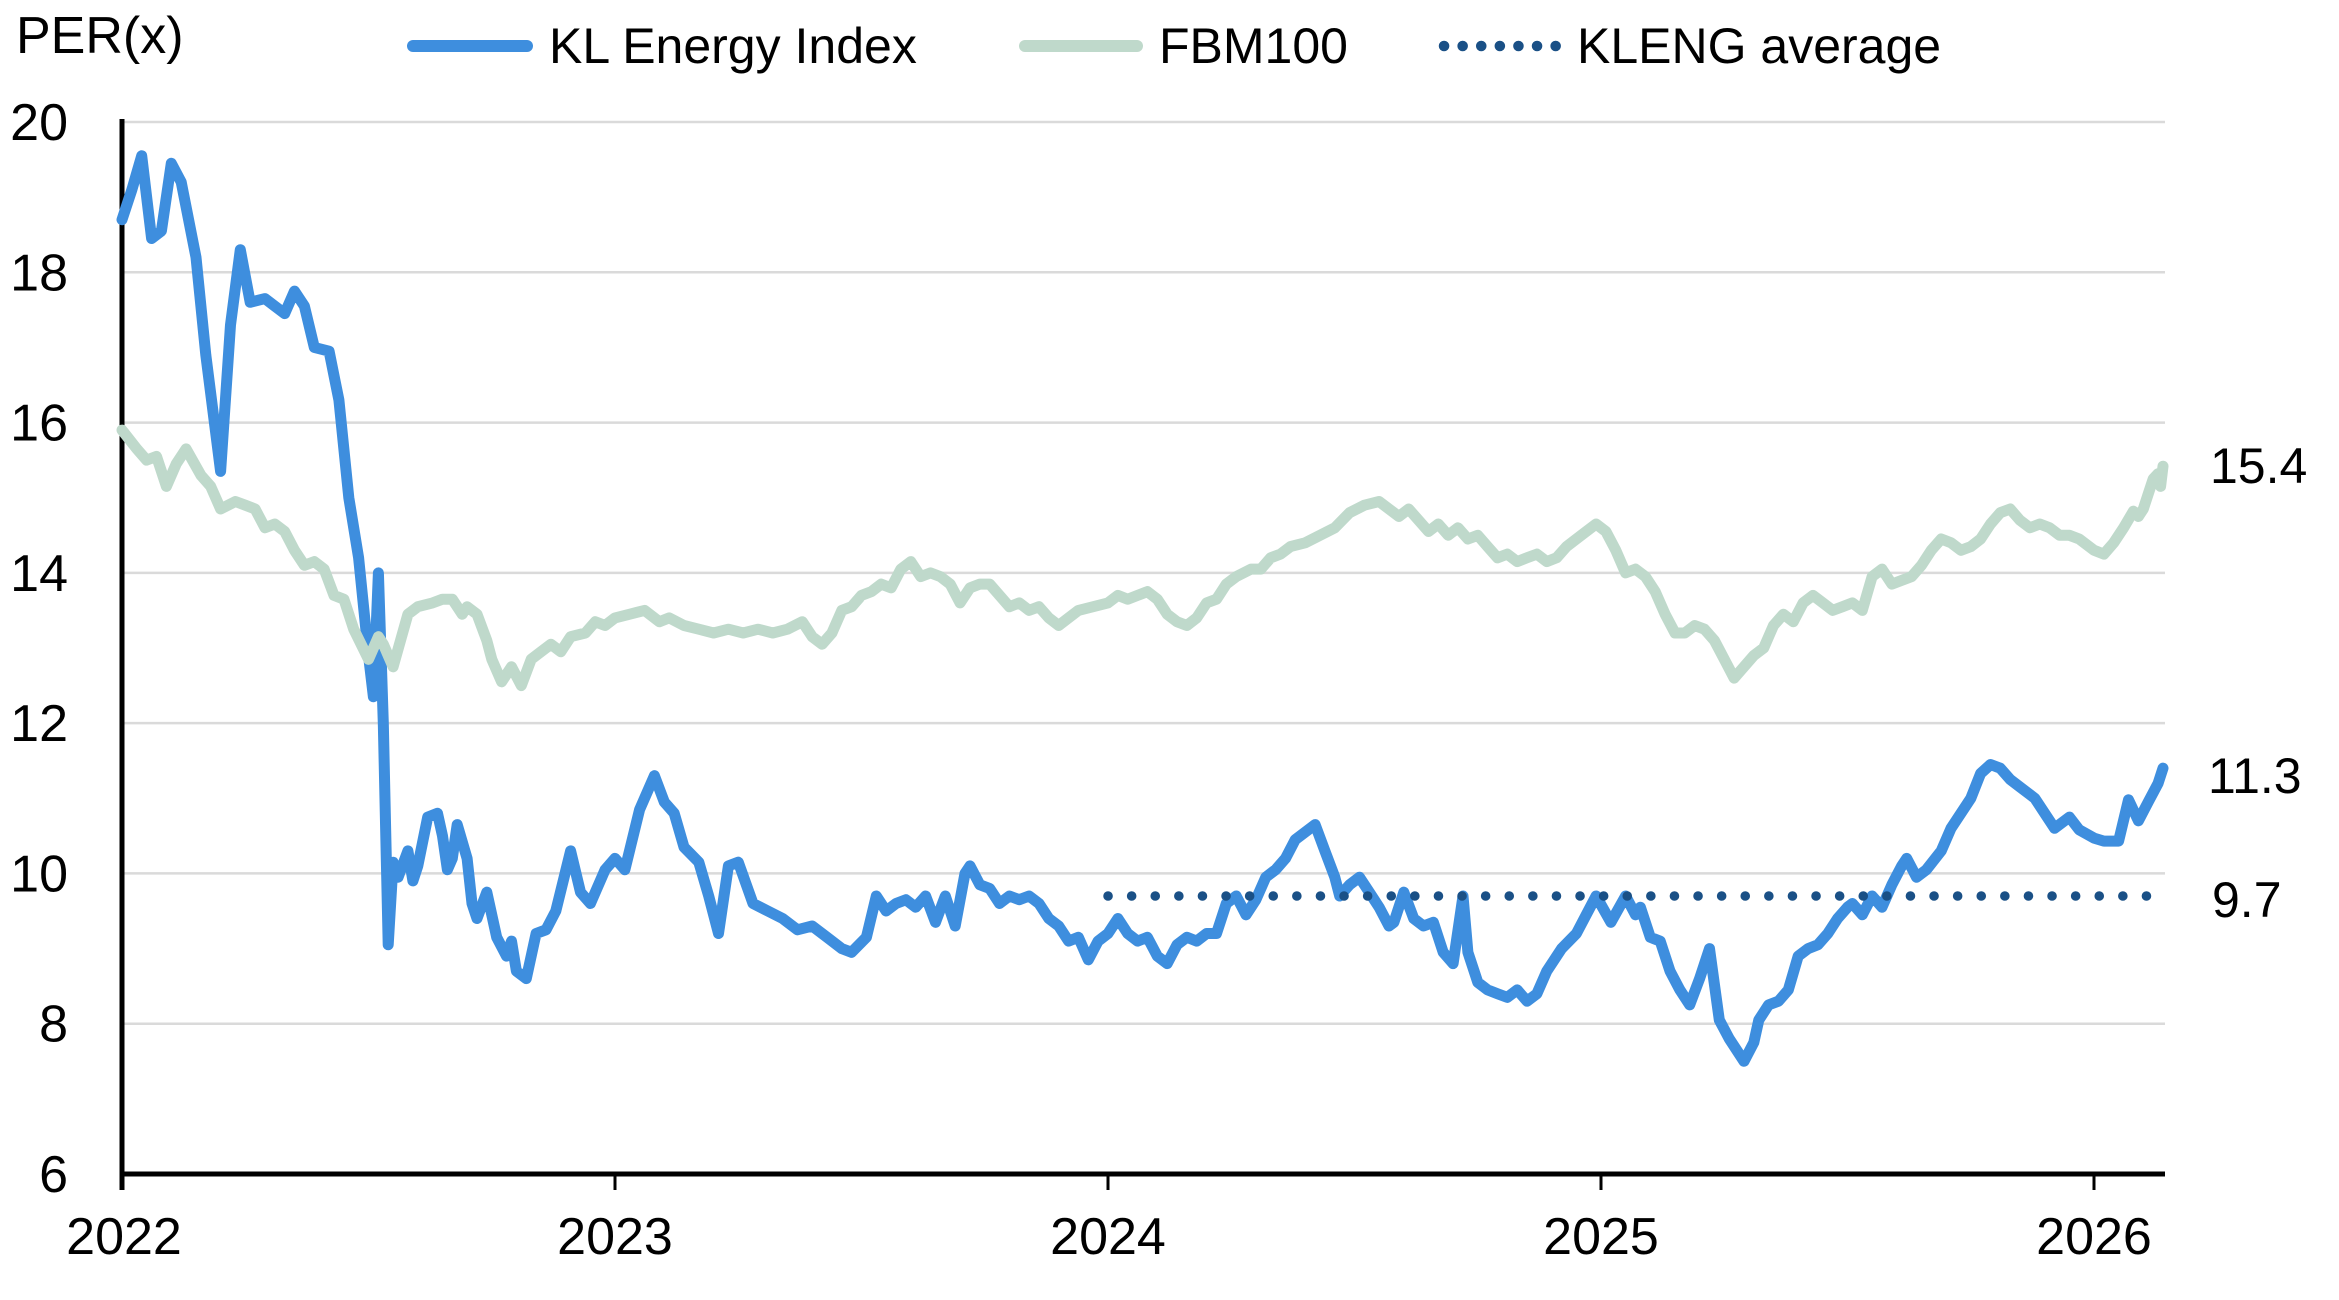 The width and height of the screenshot is (2339, 1300). I want to click on legend-swatch-solid-line-green, so click(1081, 46).